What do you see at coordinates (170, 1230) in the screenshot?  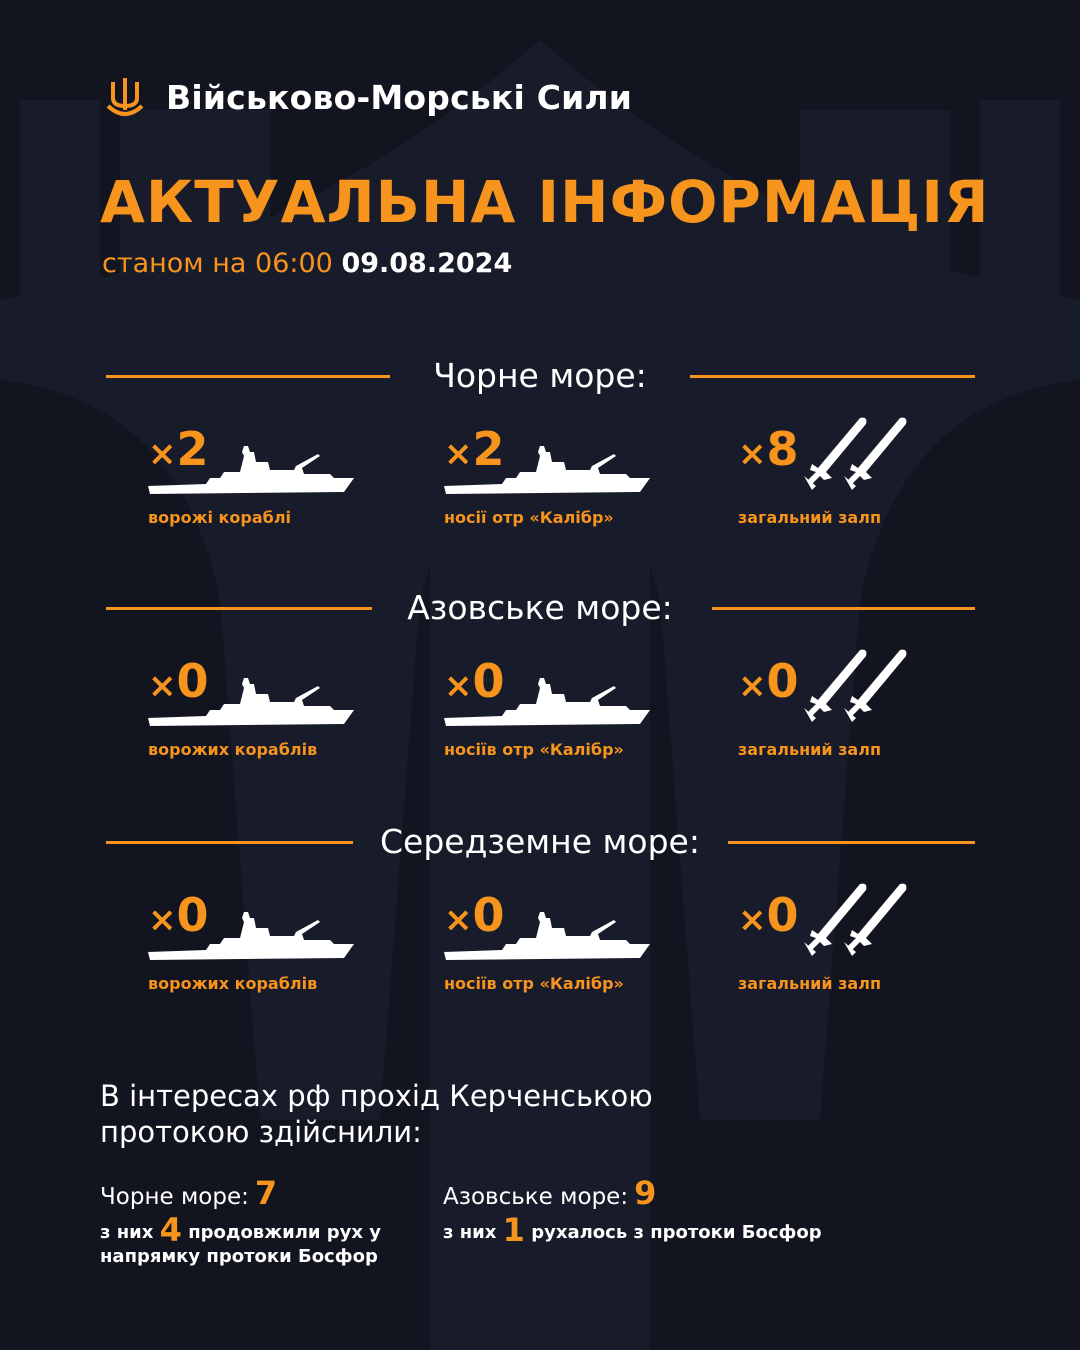 I see `detail-value: 4` at bounding box center [170, 1230].